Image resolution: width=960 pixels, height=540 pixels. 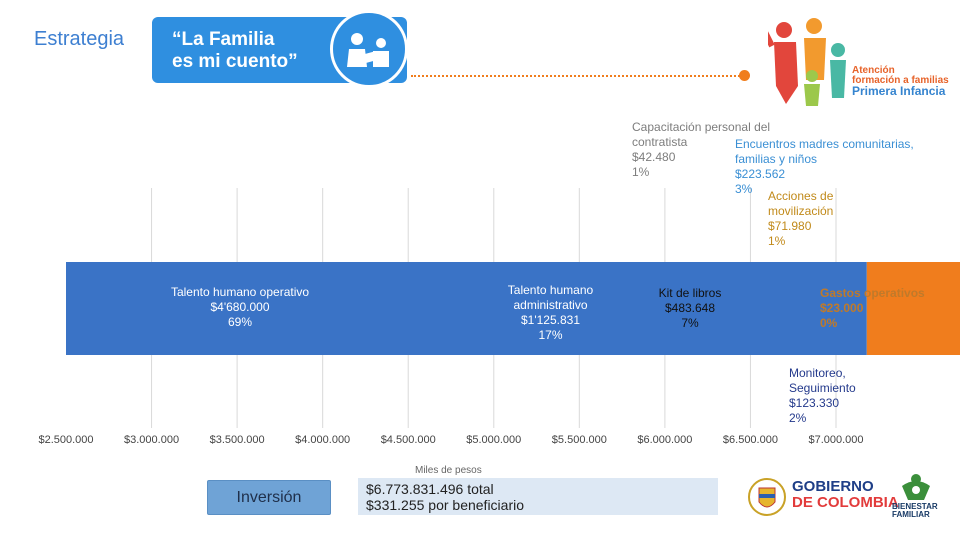 I want to click on gobierno-colombia-logo: GOBIERNO DE COLOMBIA, so click(x=845, y=495).